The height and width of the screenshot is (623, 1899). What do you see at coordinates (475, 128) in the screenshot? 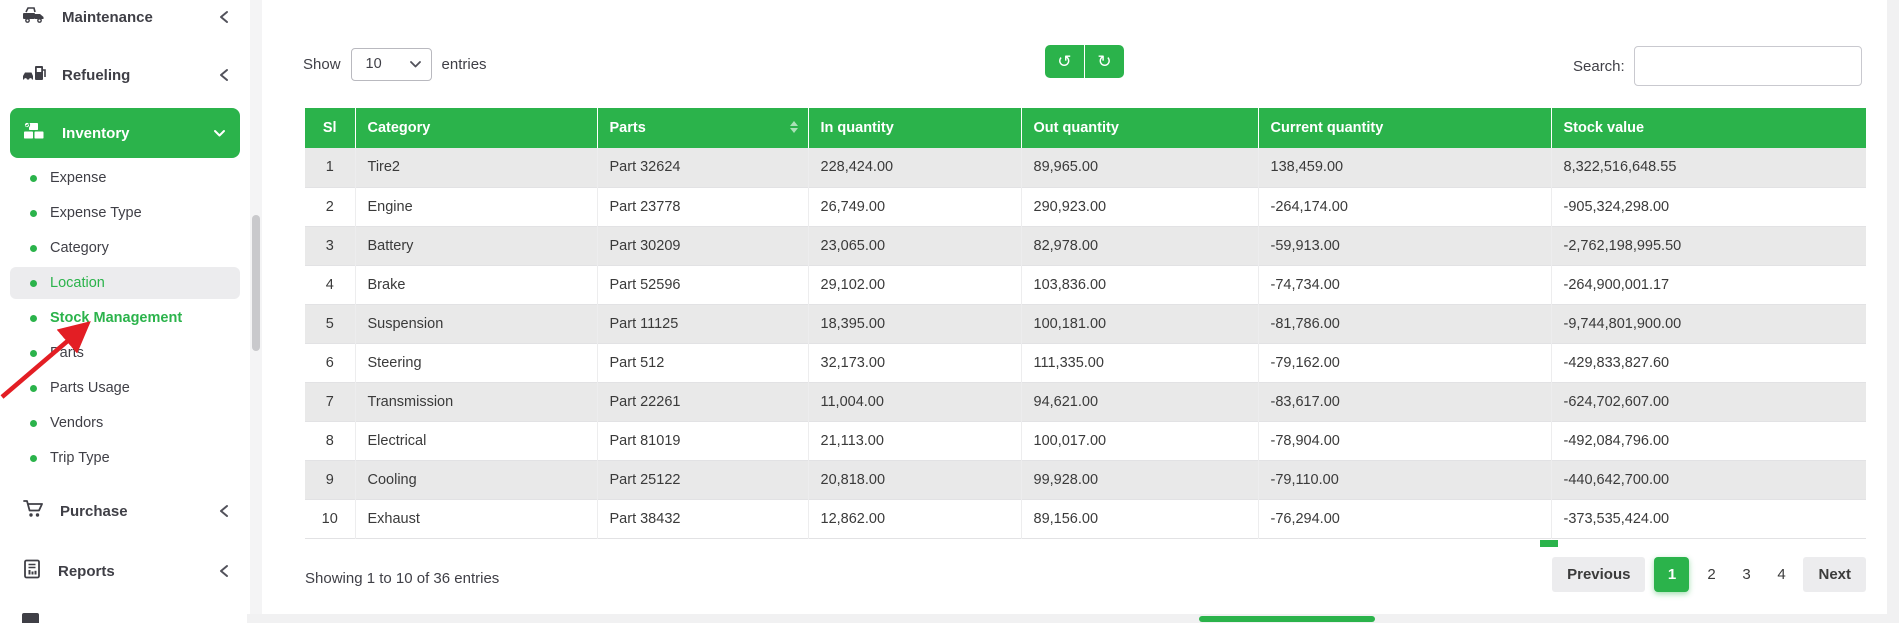
I see `column-header-category: Category` at bounding box center [475, 128].